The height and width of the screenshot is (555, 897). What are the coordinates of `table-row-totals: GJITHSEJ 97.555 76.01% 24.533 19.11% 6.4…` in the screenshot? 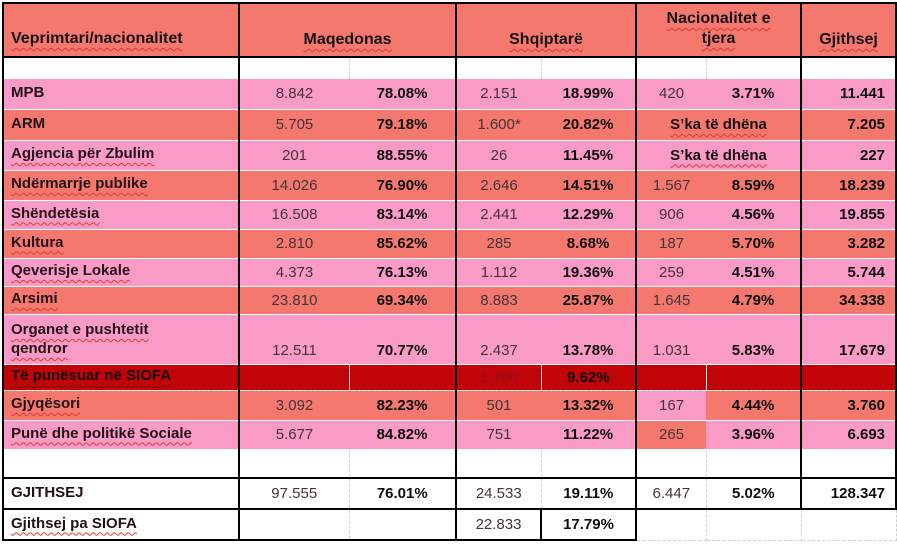 It's located at (449, 494).